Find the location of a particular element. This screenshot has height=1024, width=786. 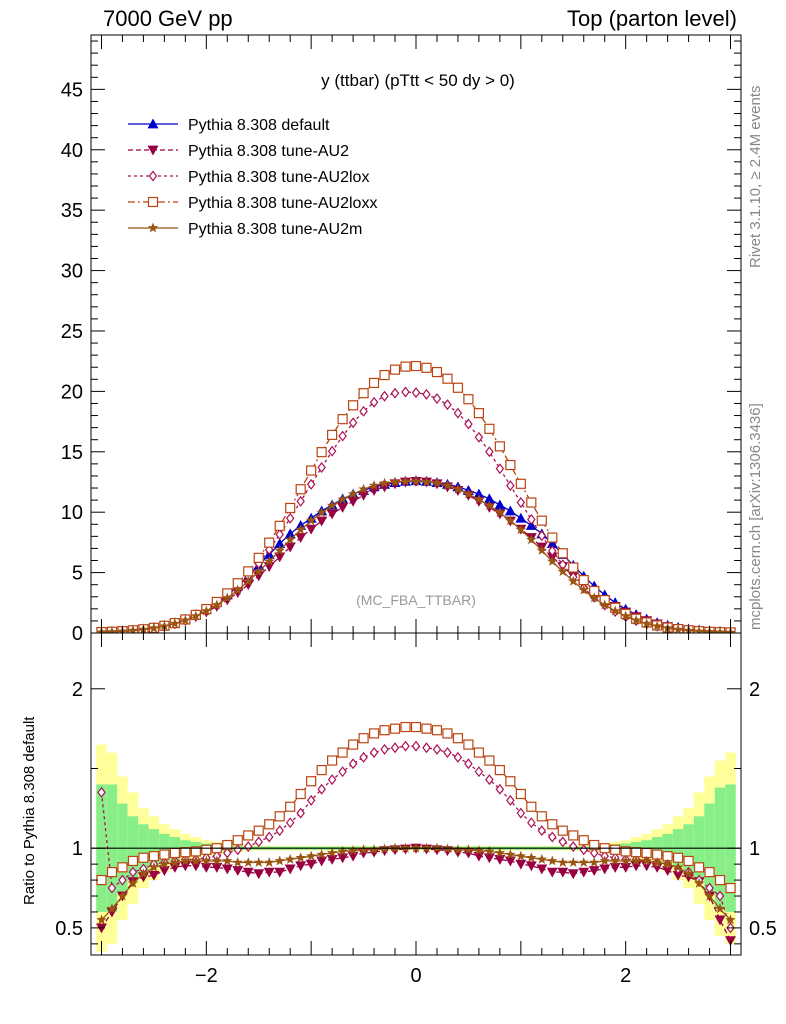

legend-label: Pythia 8.308 tune-AU2loxx is located at coordinates (282, 203).